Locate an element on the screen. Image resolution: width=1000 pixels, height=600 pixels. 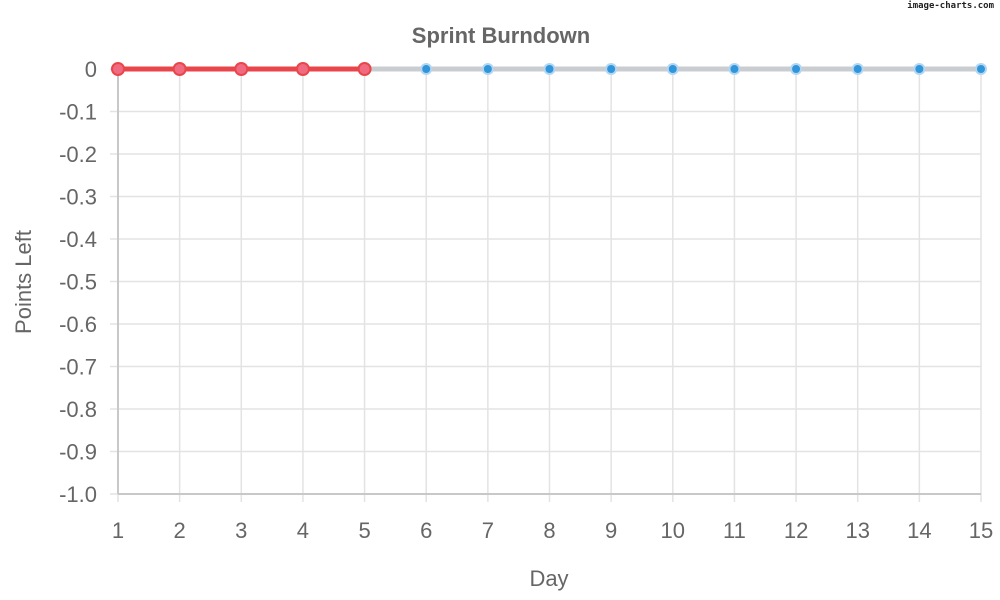
watermark: image-charts.com is located at coordinates (950, 6).